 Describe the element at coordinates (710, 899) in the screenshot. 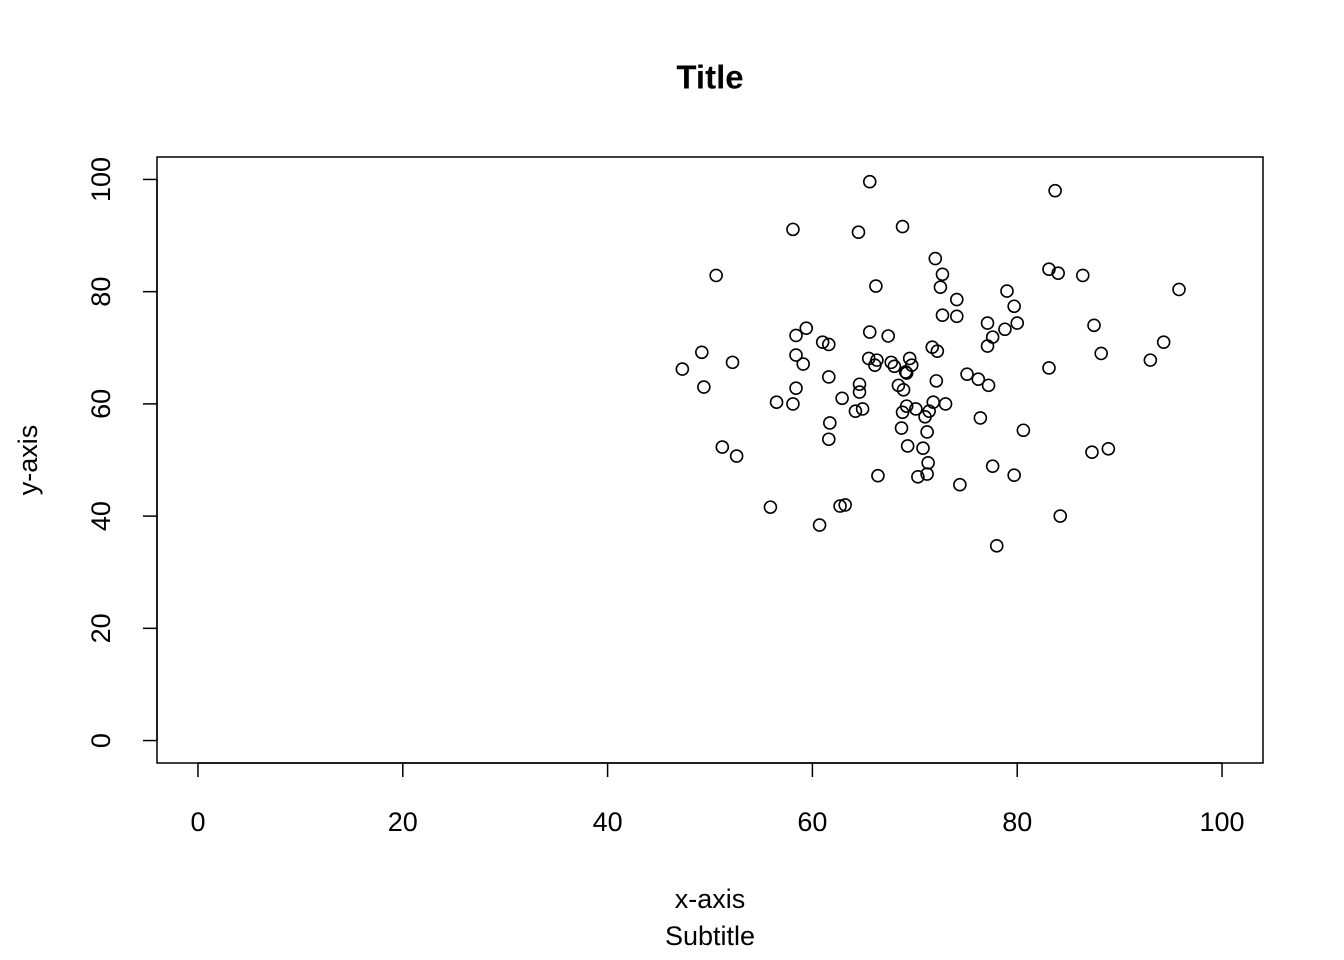

I see `x-axis-label: x-axis` at that location.